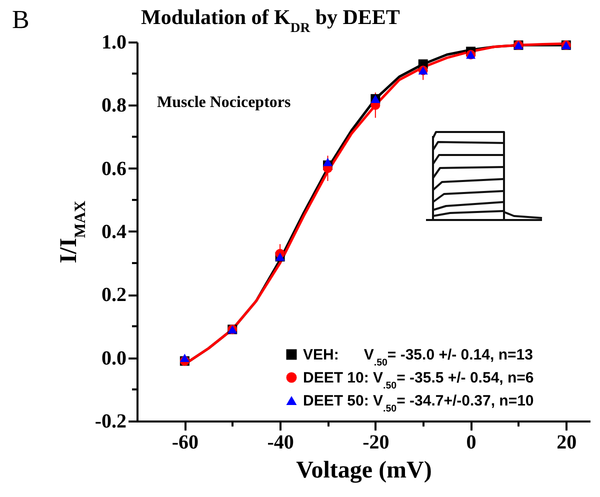 This screenshot has width=600, height=497. What do you see at coordinates (418, 403) in the screenshot?
I see `legend-label: DEET 50: V$_{.50}$= -34.7+/-0.37, n=10` at bounding box center [418, 403].